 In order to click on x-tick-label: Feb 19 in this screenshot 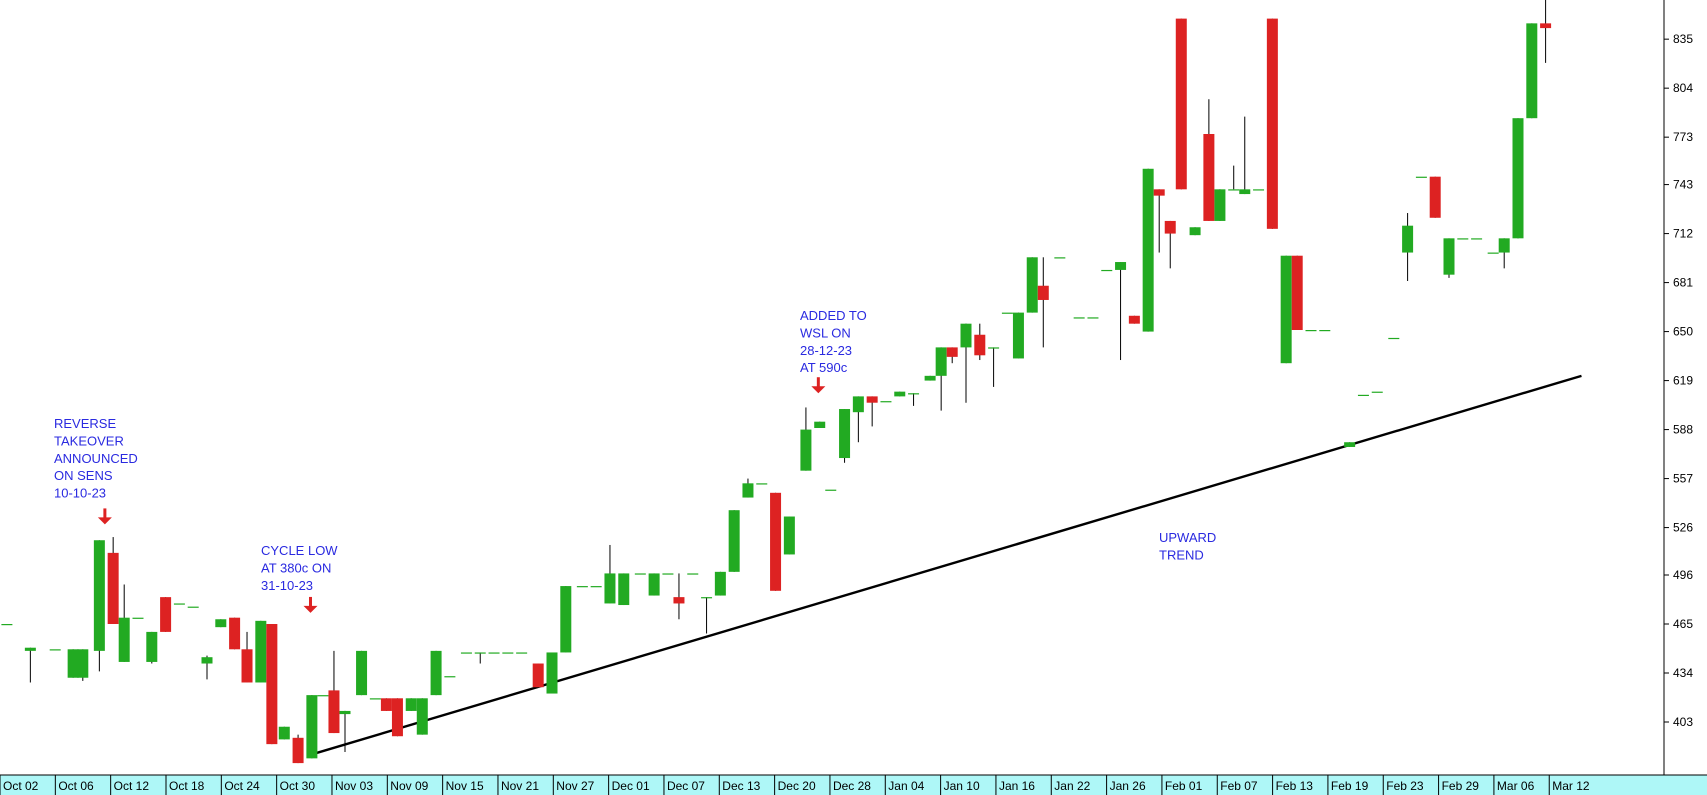, I will do `click(1350, 786)`.